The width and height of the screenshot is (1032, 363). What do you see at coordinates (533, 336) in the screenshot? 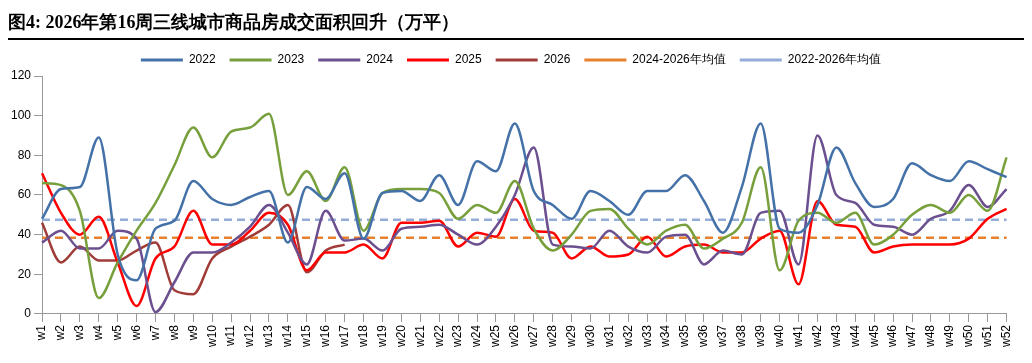
I see `x-tick-label: w27` at bounding box center [533, 336].